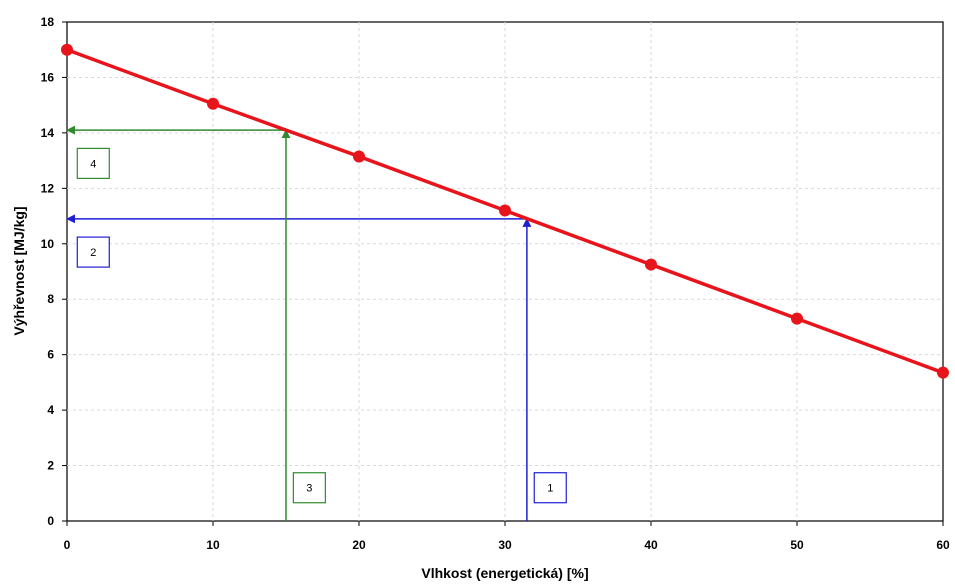 This screenshot has height=585, width=955. I want to click on x-axis-title: Vlhkost (energetická) [%], so click(504, 573).